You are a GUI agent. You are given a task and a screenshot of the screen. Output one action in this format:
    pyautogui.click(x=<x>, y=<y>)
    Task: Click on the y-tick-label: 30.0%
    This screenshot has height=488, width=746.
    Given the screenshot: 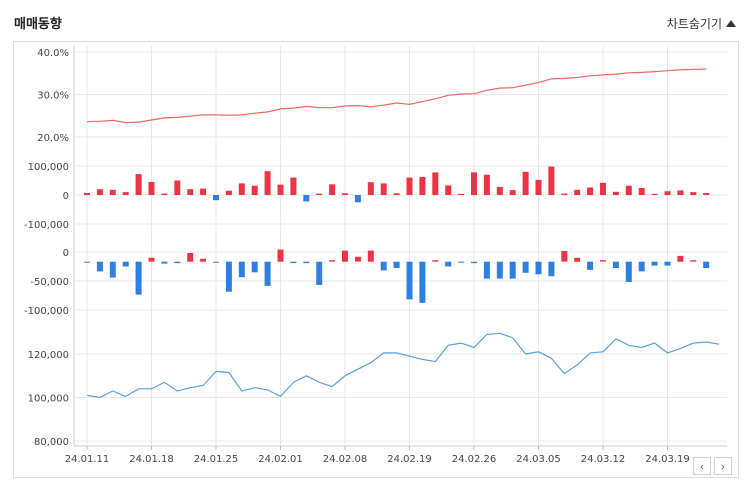 What is the action you would take?
    pyautogui.click(x=53, y=96)
    